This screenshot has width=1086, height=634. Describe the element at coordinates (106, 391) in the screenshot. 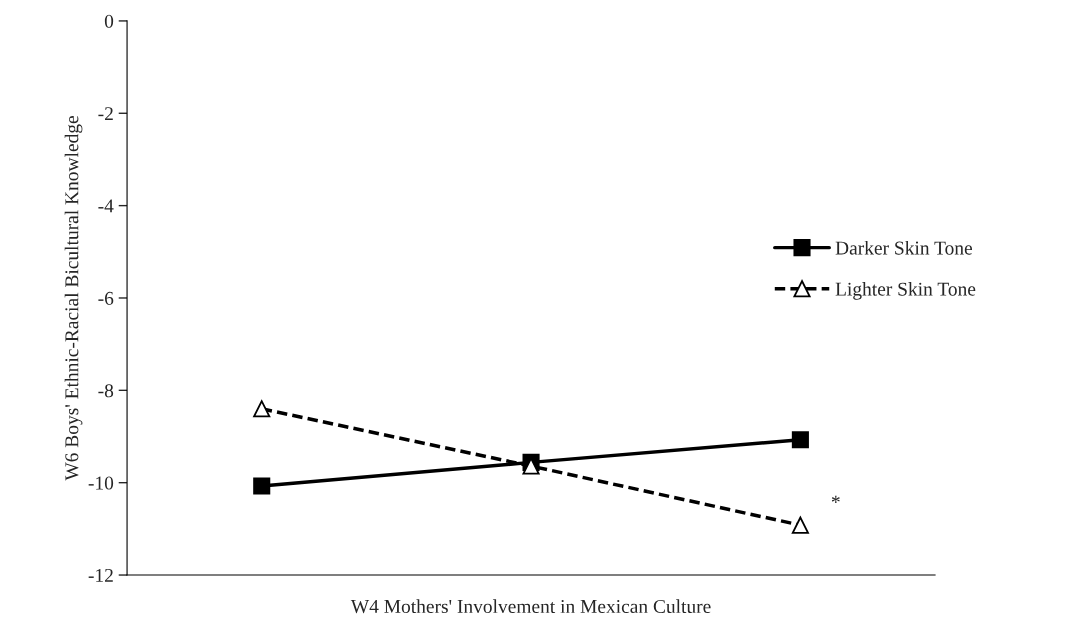

I see `y-tick-label: -8` at that location.